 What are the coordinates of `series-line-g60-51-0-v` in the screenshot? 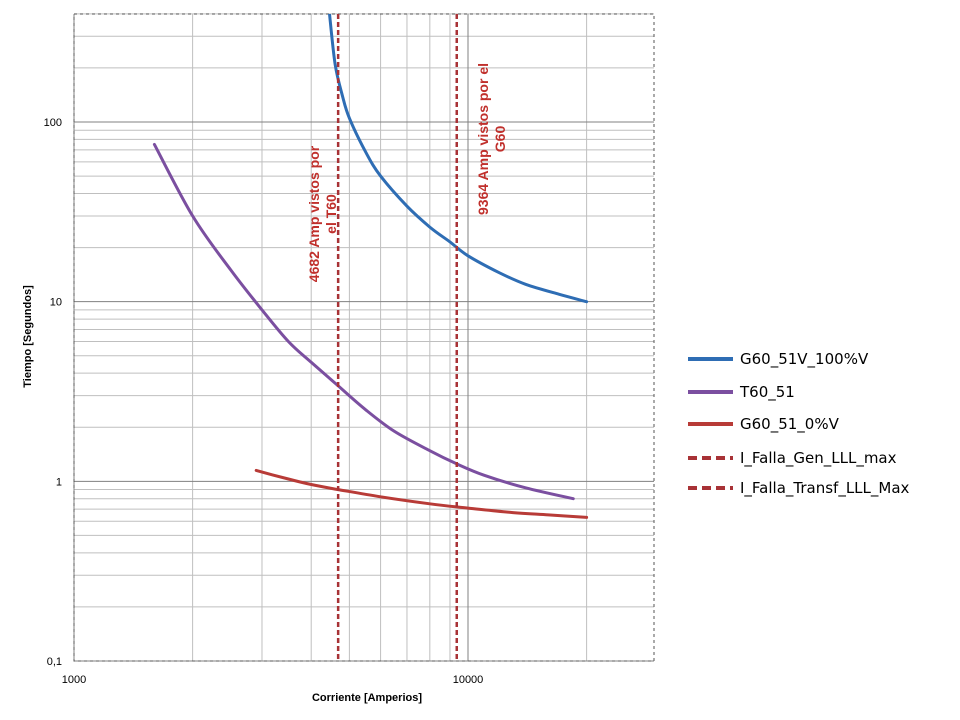 It's located at (421, 493).